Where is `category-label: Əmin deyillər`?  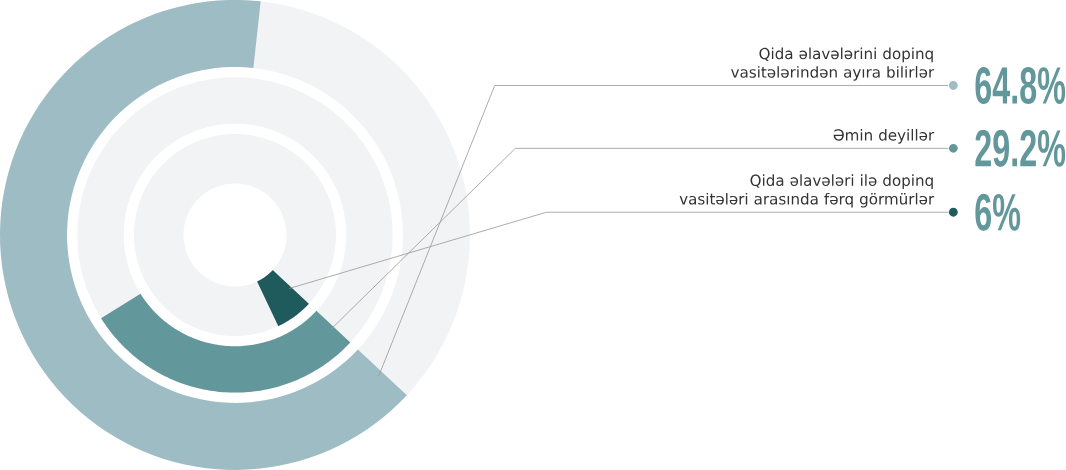 category-label: Əmin deyillər is located at coordinates (884, 136).